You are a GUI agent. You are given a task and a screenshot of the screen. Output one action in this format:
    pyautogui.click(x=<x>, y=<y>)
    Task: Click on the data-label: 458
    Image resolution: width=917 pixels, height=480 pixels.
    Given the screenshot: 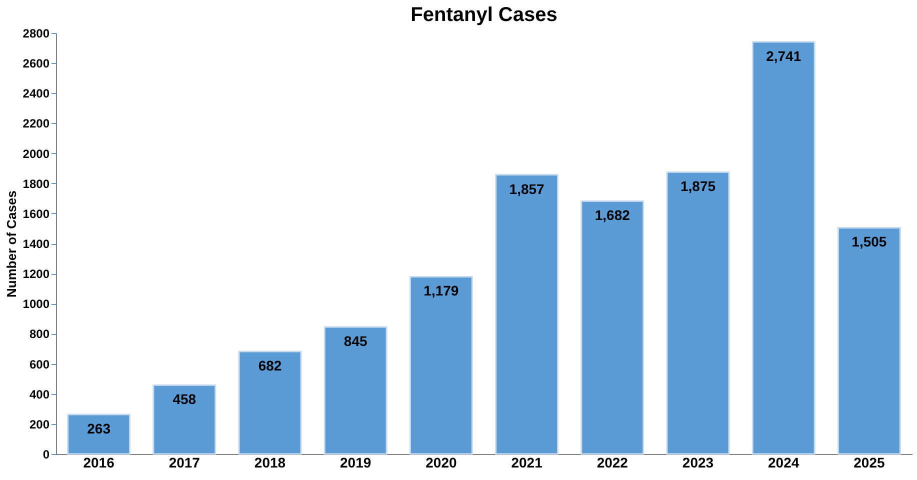 What is the action you would take?
    pyautogui.click(x=184, y=399)
    